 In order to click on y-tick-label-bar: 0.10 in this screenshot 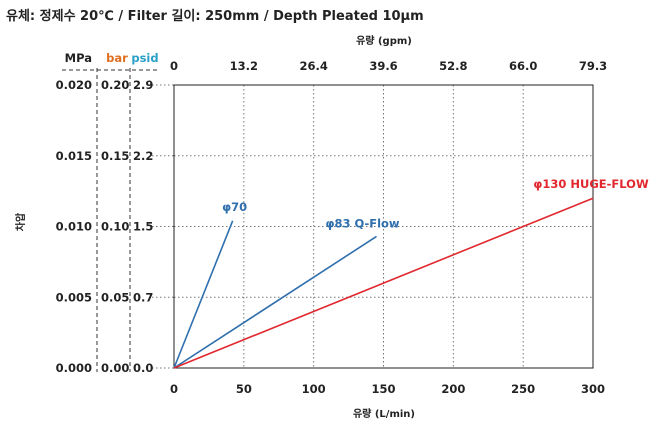, I will do `click(115, 227)`.